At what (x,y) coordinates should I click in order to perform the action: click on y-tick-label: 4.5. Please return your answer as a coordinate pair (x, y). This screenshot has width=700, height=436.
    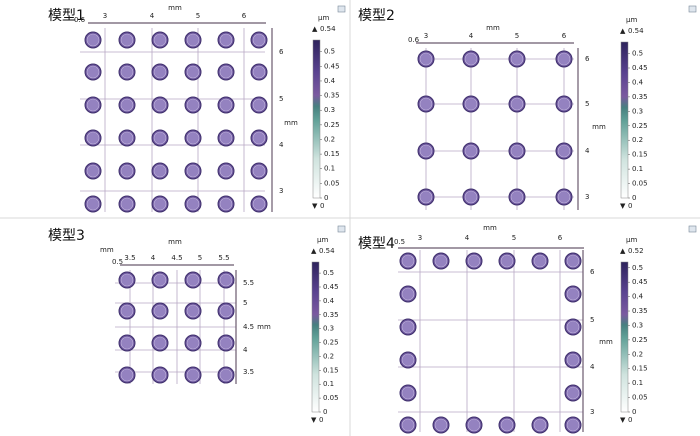
    Looking at the image, I should click on (248, 327).